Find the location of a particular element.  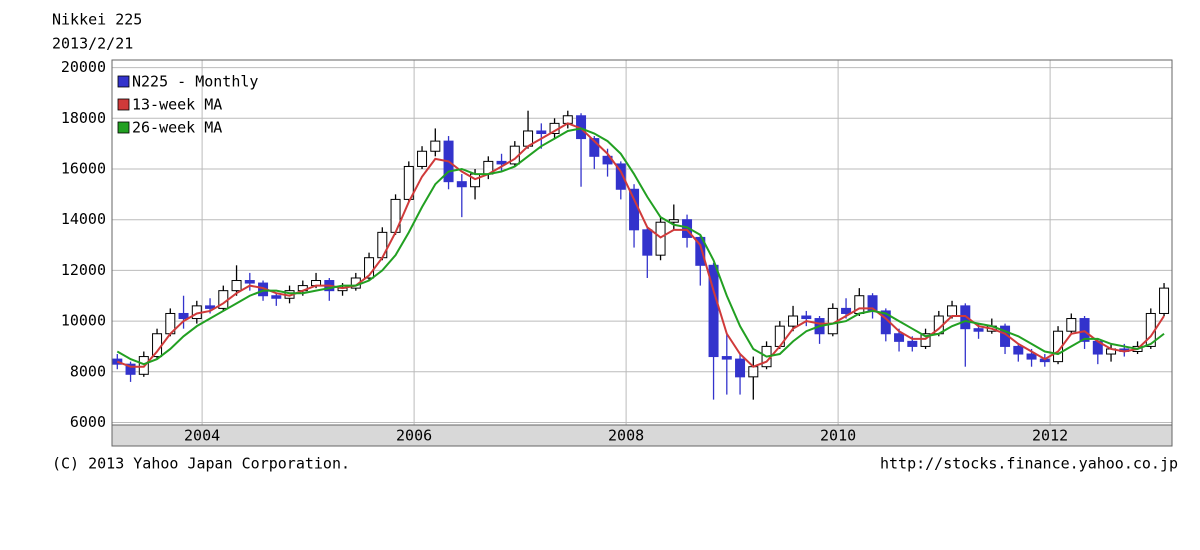

x-tick-label: 2010 is located at coordinates (838, 436).